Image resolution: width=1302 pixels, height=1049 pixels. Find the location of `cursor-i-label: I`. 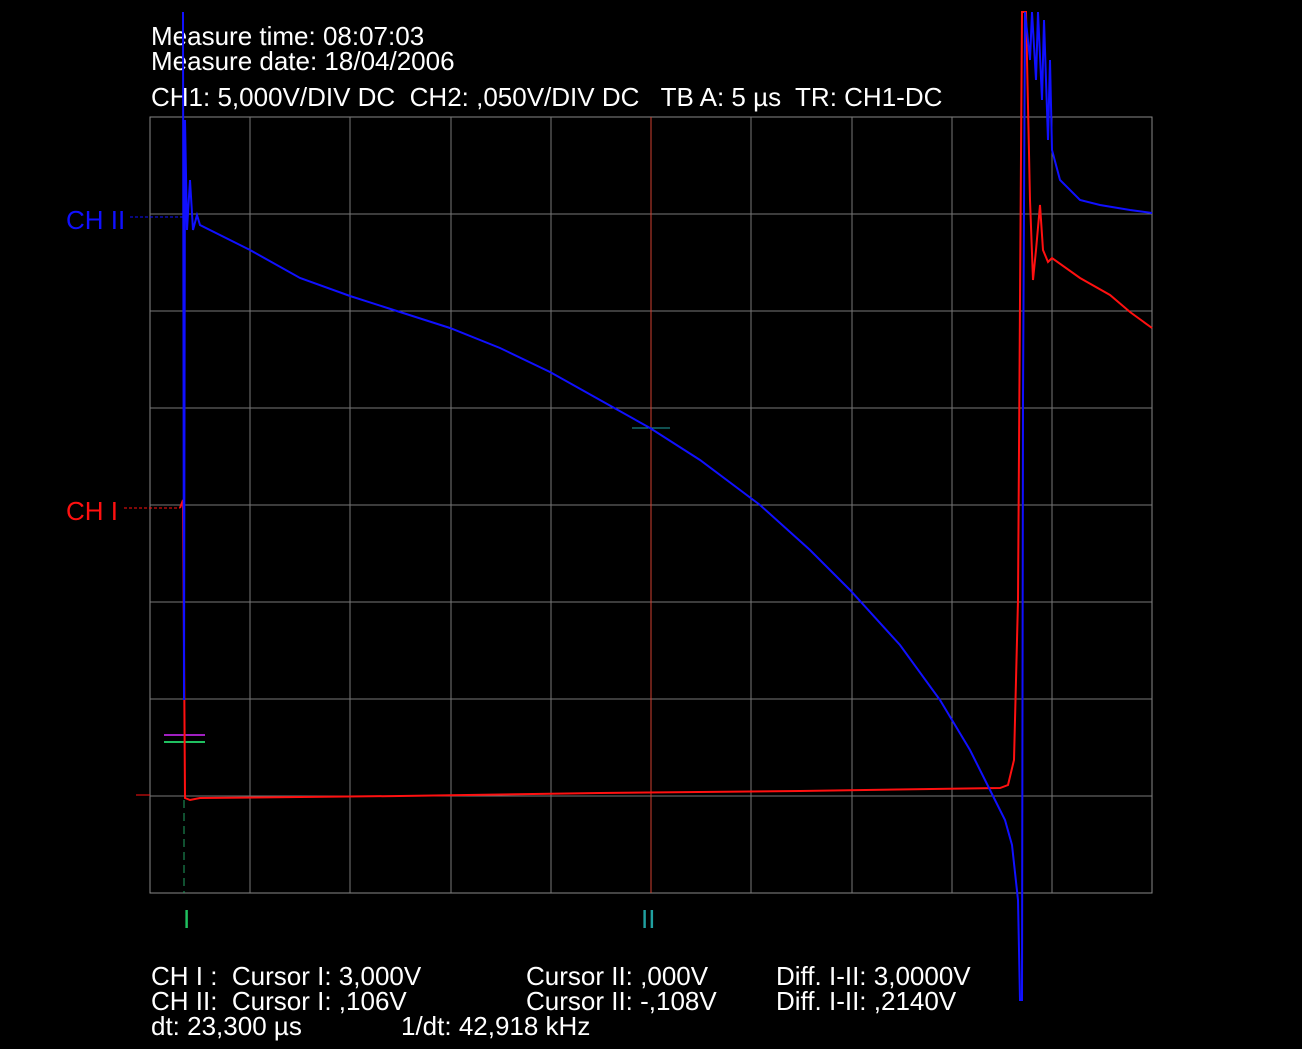

cursor-i-label: I is located at coordinates (186, 919).